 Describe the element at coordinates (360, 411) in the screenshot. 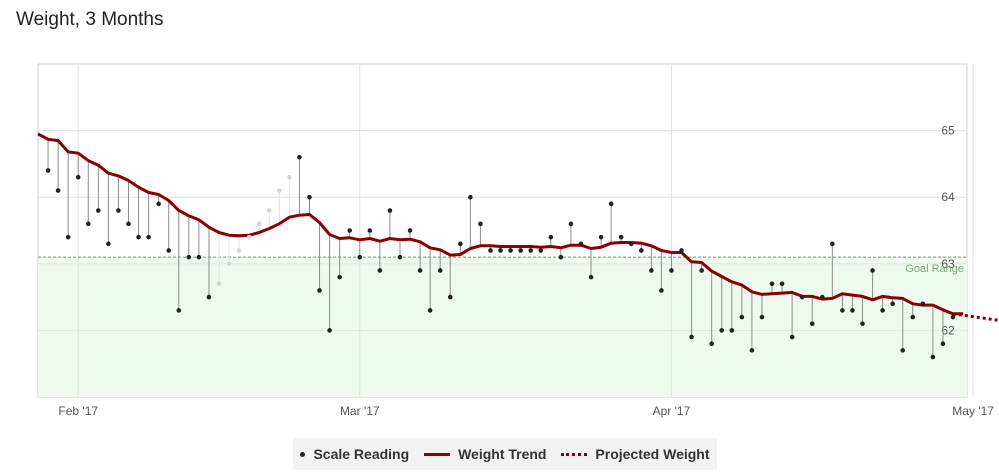

I see `x-tick-label: Mar '17` at that location.